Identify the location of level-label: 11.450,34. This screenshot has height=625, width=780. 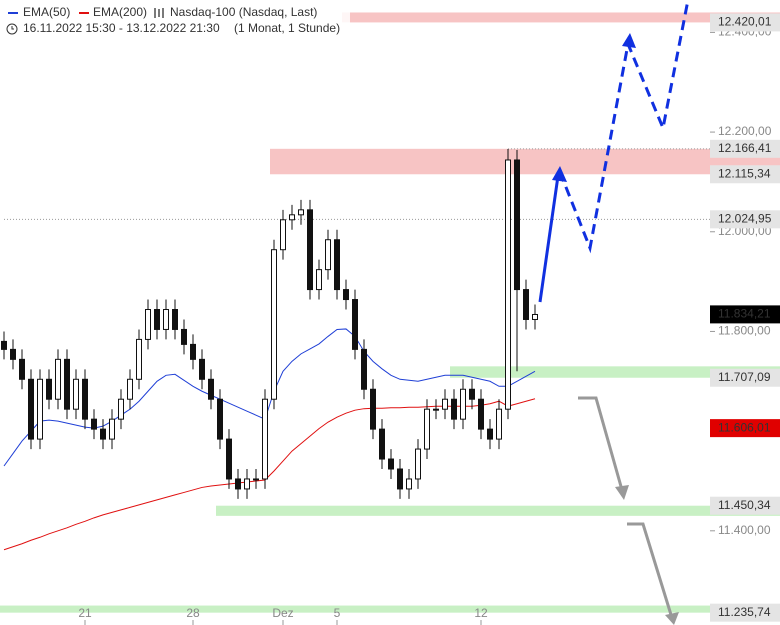
(744, 505).